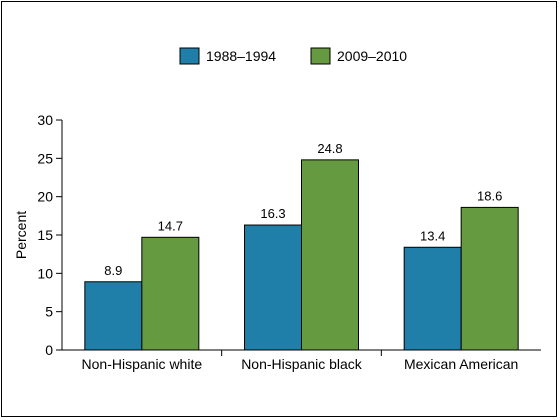 This screenshot has height=420, width=560. What do you see at coordinates (45, 235) in the screenshot?
I see `y-tick-label: 15` at bounding box center [45, 235].